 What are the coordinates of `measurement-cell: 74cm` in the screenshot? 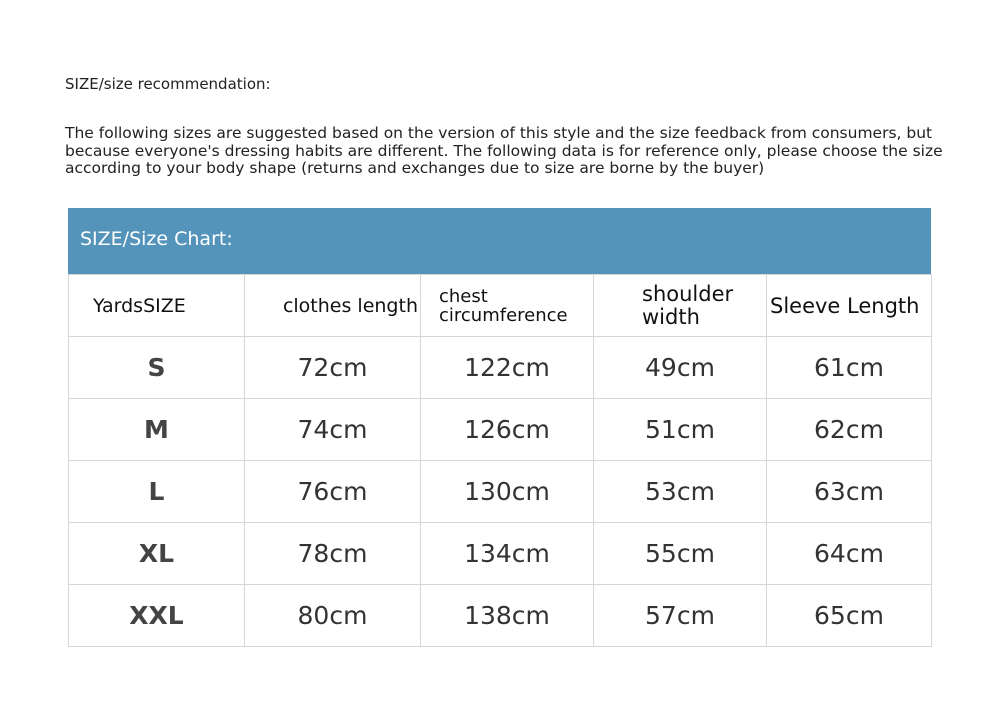 It's located at (332, 429).